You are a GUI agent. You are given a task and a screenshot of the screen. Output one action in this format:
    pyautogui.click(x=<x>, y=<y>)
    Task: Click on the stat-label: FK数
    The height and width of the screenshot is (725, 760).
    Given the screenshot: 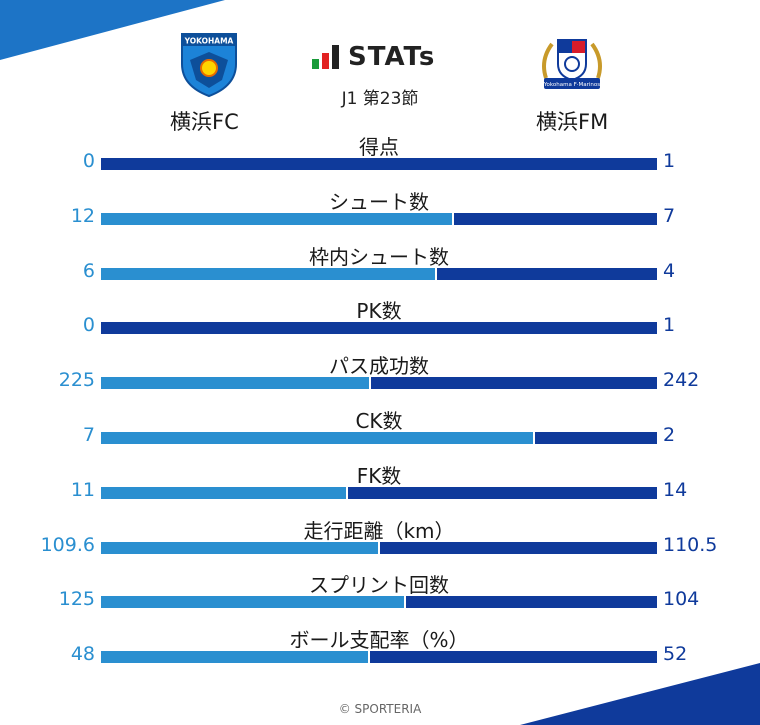 What is the action you would take?
    pyautogui.click(x=379, y=475)
    